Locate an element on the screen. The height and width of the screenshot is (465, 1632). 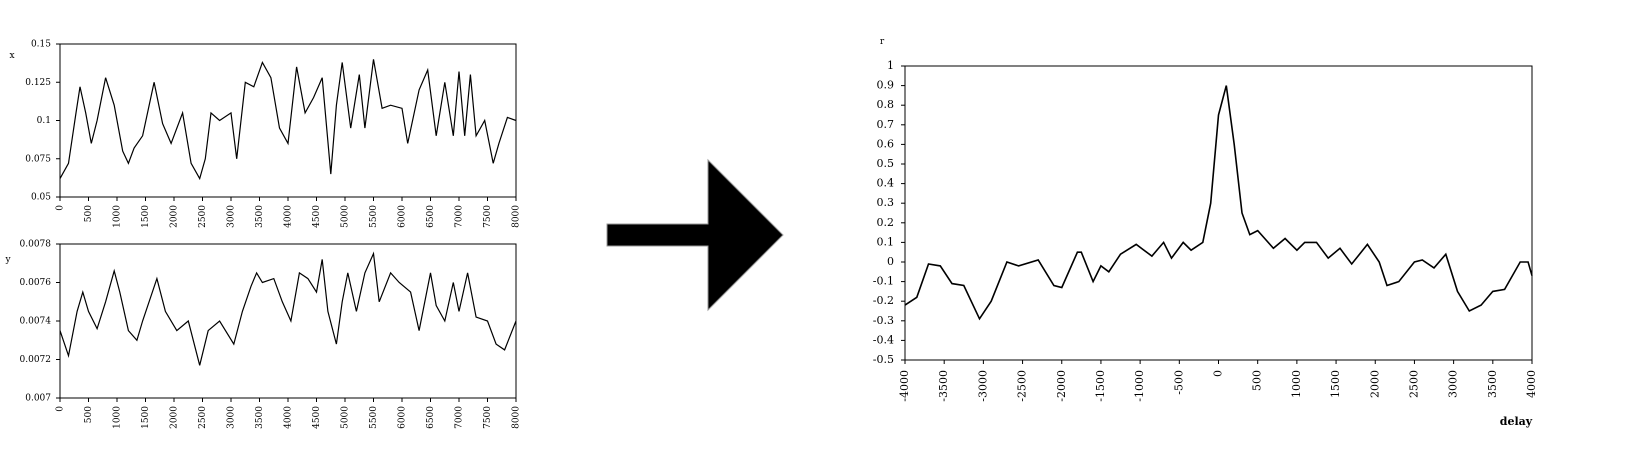
x-tick-label: -500 is located at coordinates (1178, 382).